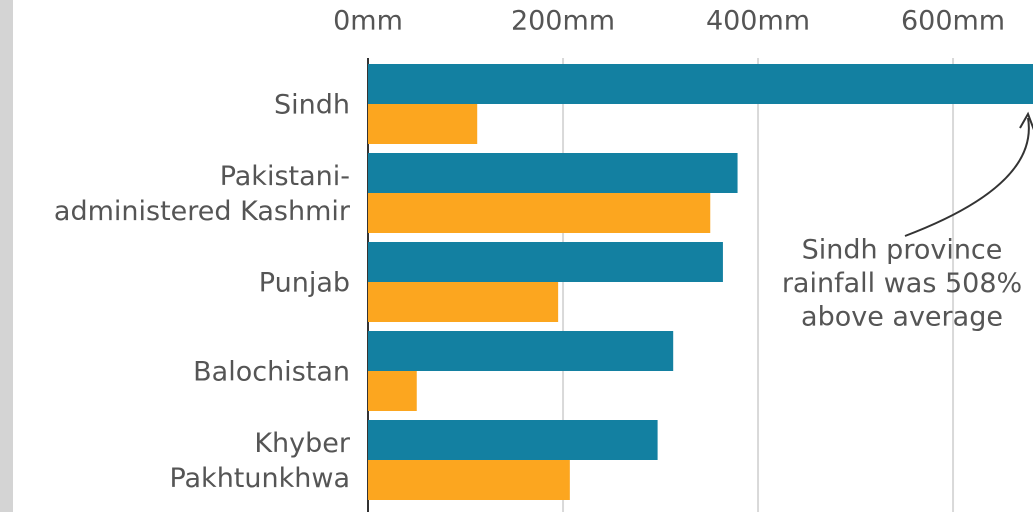 The height and width of the screenshot is (512, 1033). I want to click on category-label: Balochistan, so click(271, 372).